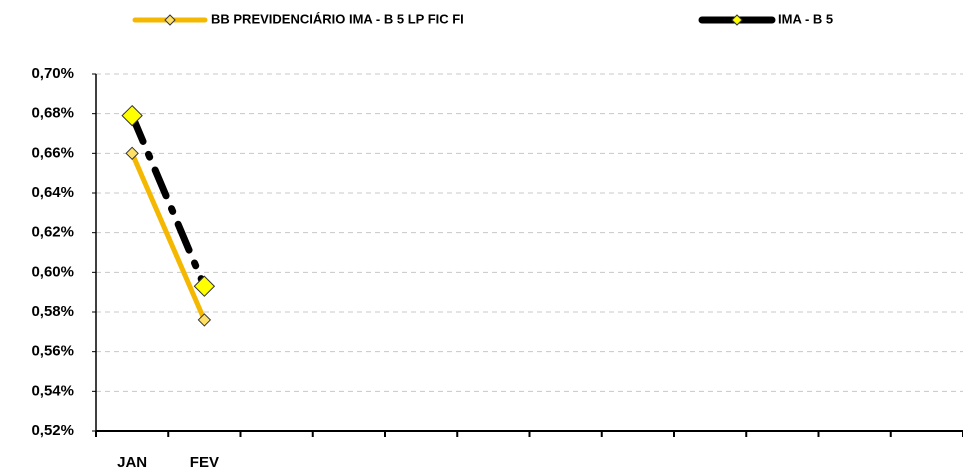 The image size is (963, 474). I want to click on legend-label: BB PREVIDENCIÁRIO IMA - B 5 LP FIC FI, so click(337, 18).